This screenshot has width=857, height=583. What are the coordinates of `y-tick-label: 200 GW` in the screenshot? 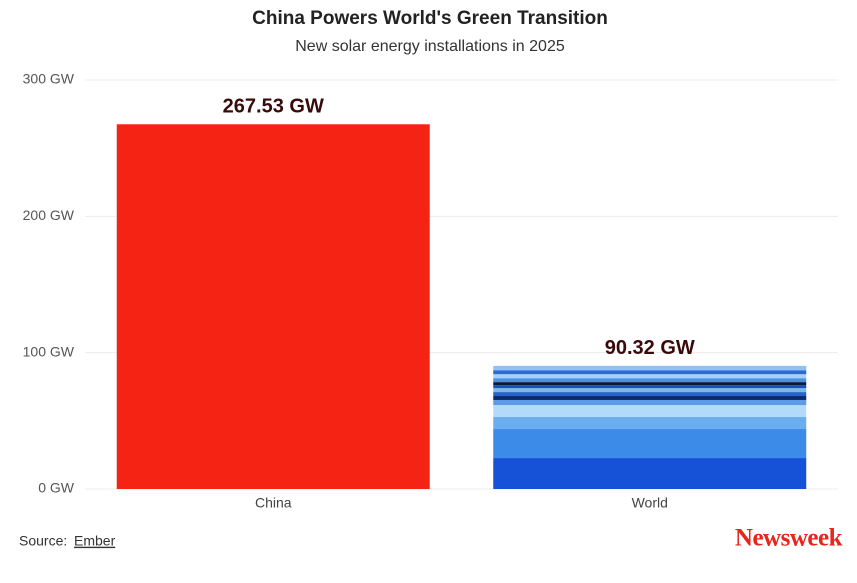 It's located at (49, 215).